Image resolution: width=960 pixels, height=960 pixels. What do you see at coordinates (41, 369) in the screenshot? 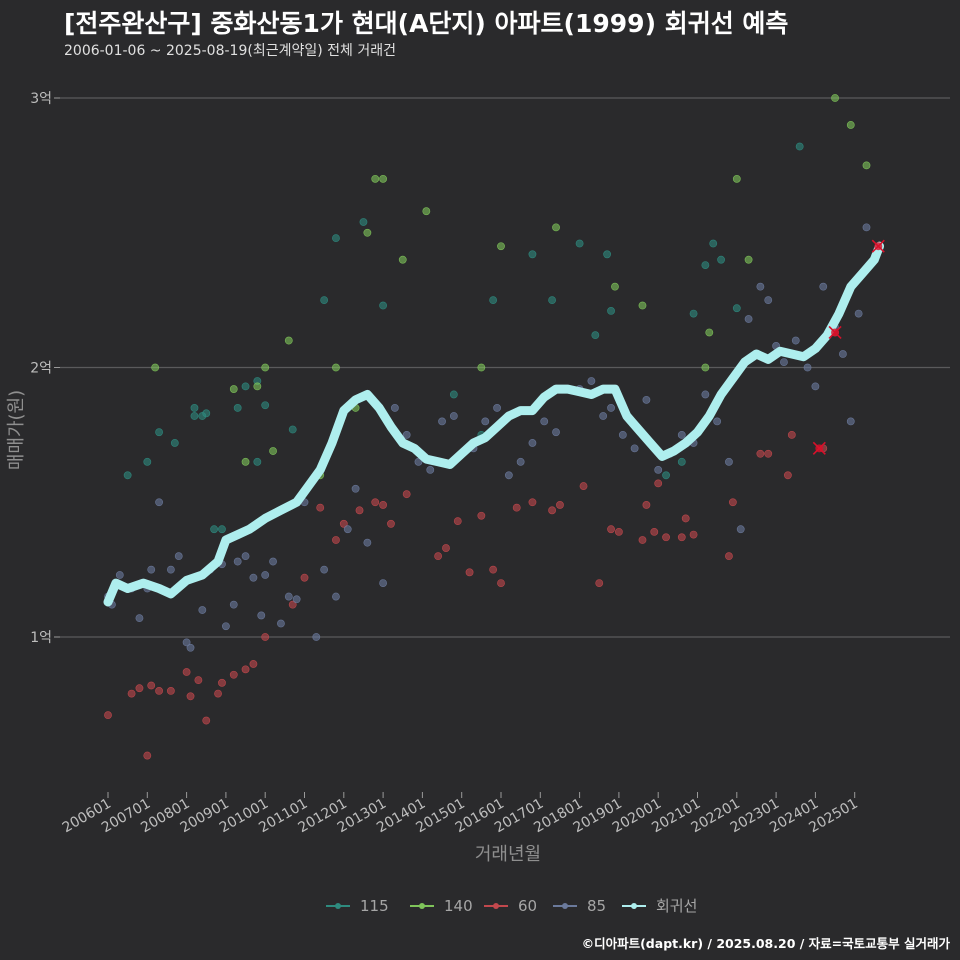
I see `y-tick-label: 2억` at bounding box center [41, 369].